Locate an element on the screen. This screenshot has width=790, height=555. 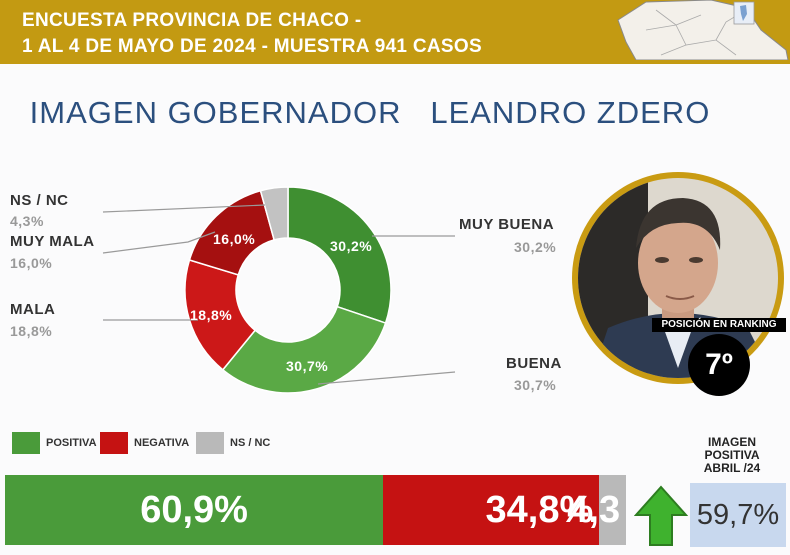
previous-label: IMAGEN POSITIVA ABRIL /24 is located at coordinates (732, 455).